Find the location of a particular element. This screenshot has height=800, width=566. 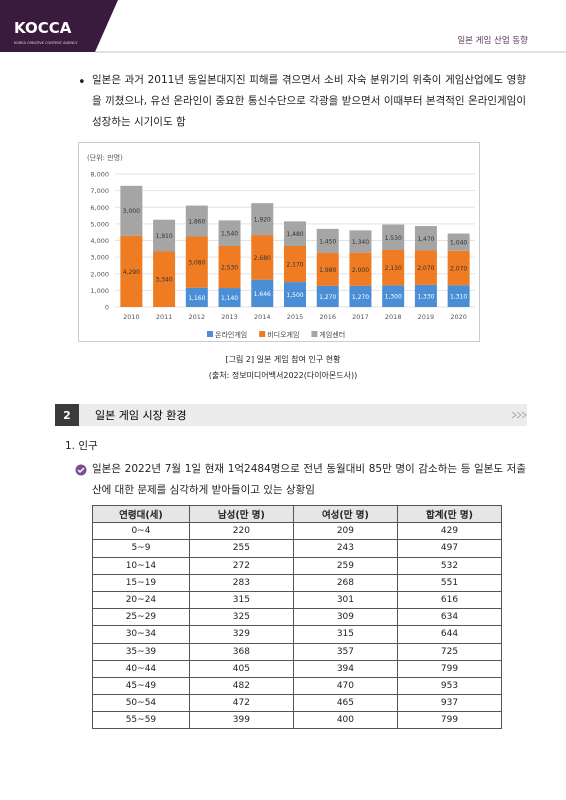

table-row: 55~59 399 400 799 is located at coordinates (297, 720).